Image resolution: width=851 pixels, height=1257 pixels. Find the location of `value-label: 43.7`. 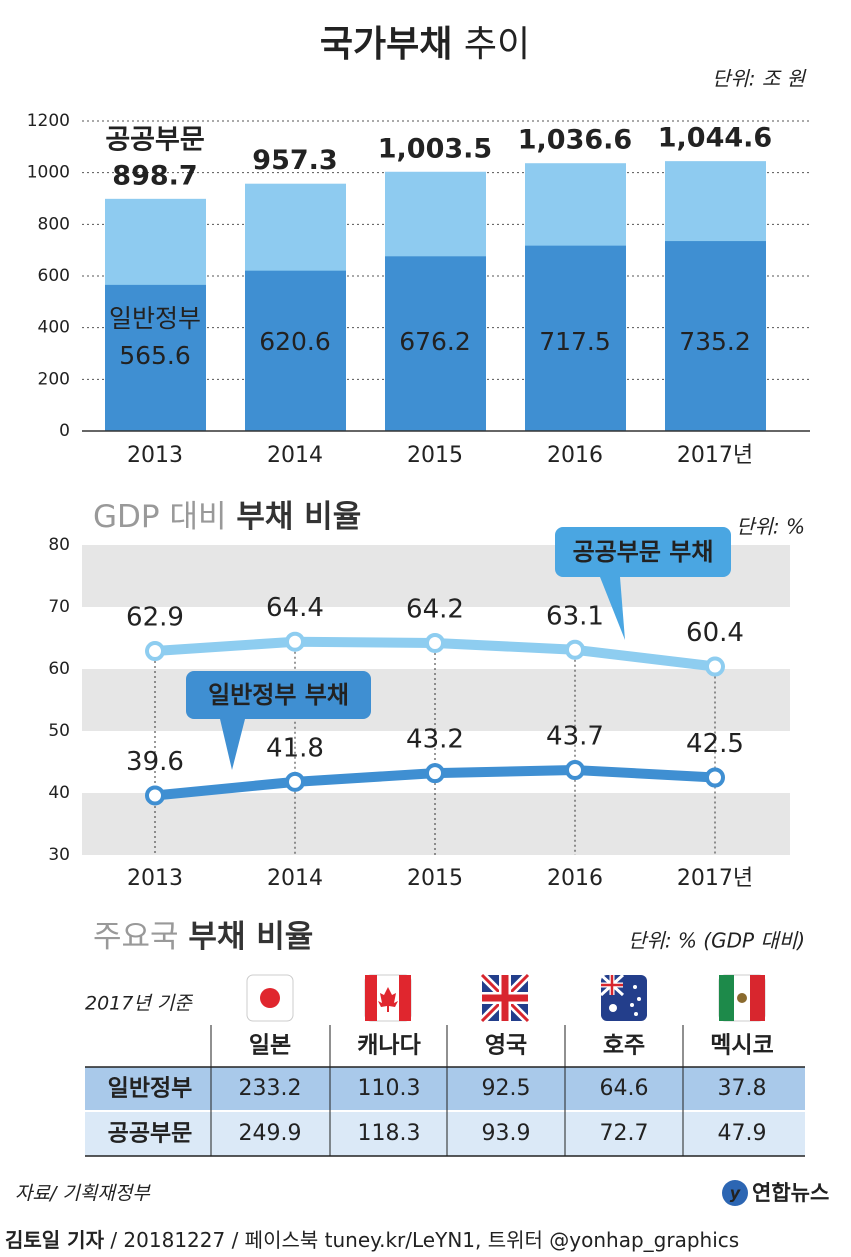

value-label: 43.7 is located at coordinates (575, 737).